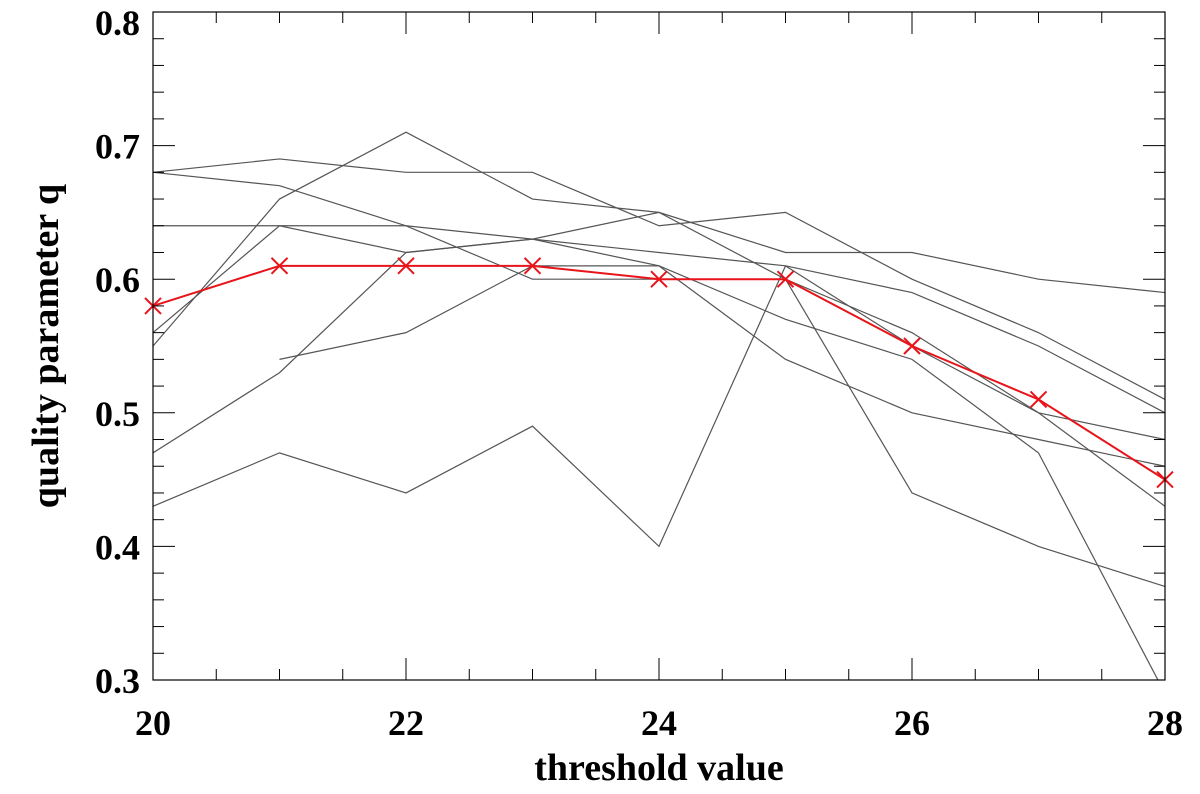  Describe the element at coordinates (153, 723) in the screenshot. I see `x-tick-label: 20` at that location.